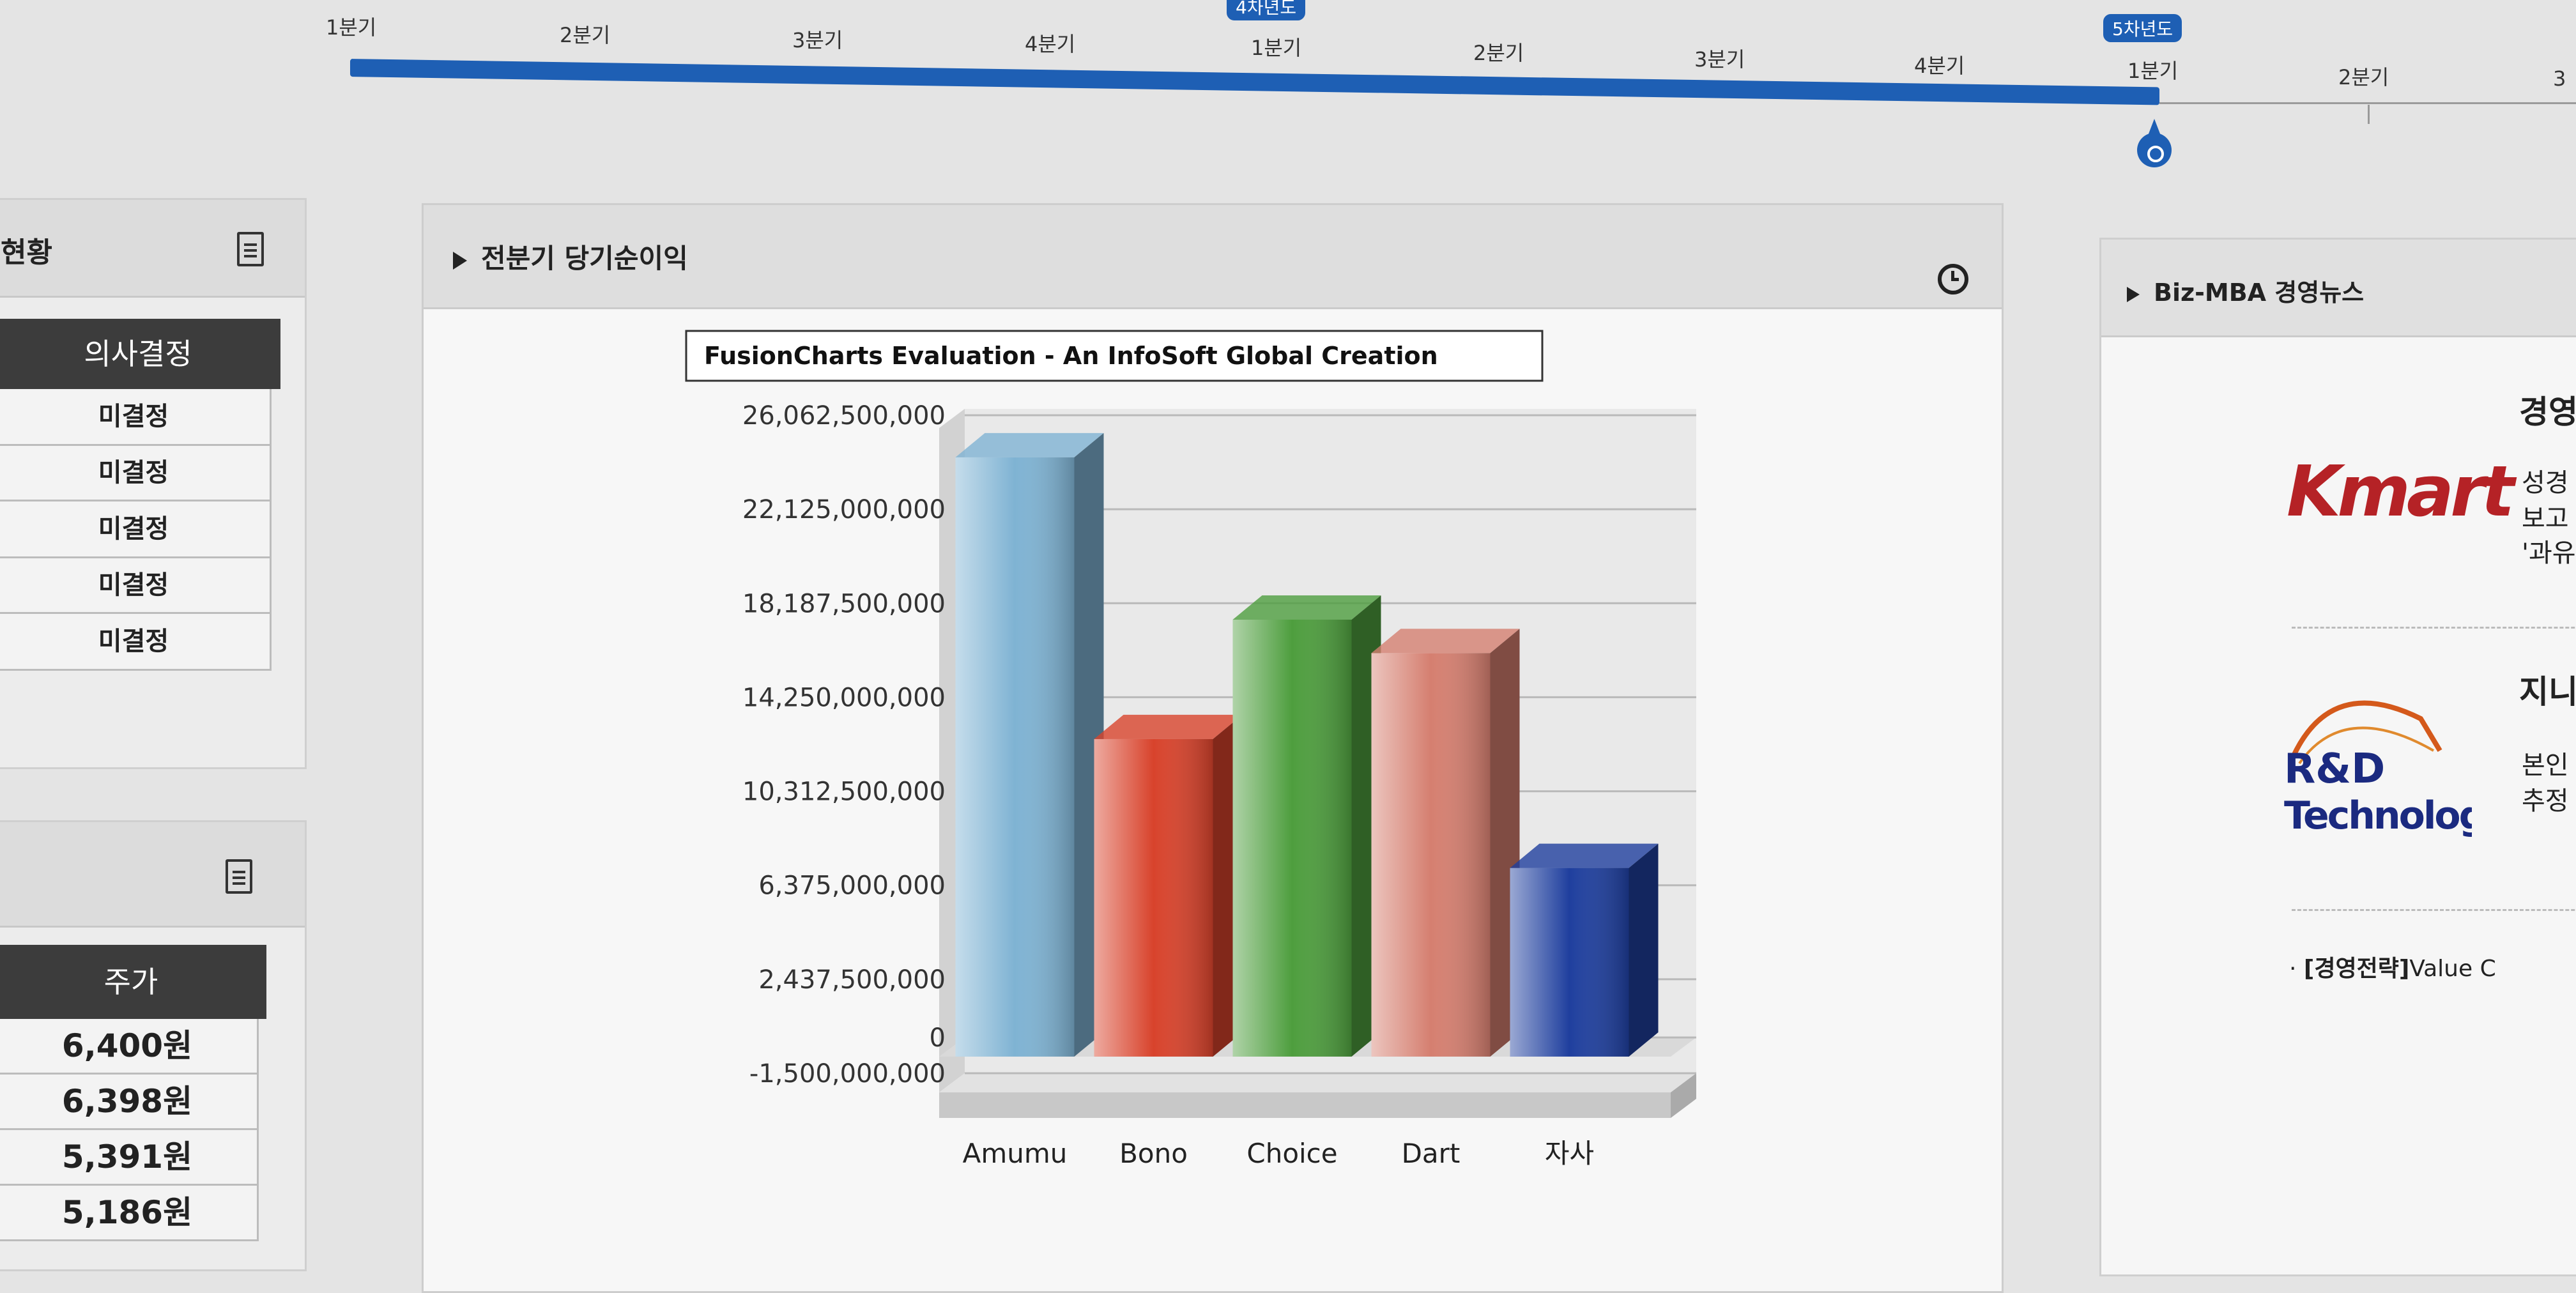 Image resolution: width=2576 pixels, height=1293 pixels. Describe the element at coordinates (2142, 28) in the screenshot. I see `year-badge: 5차년도` at that location.